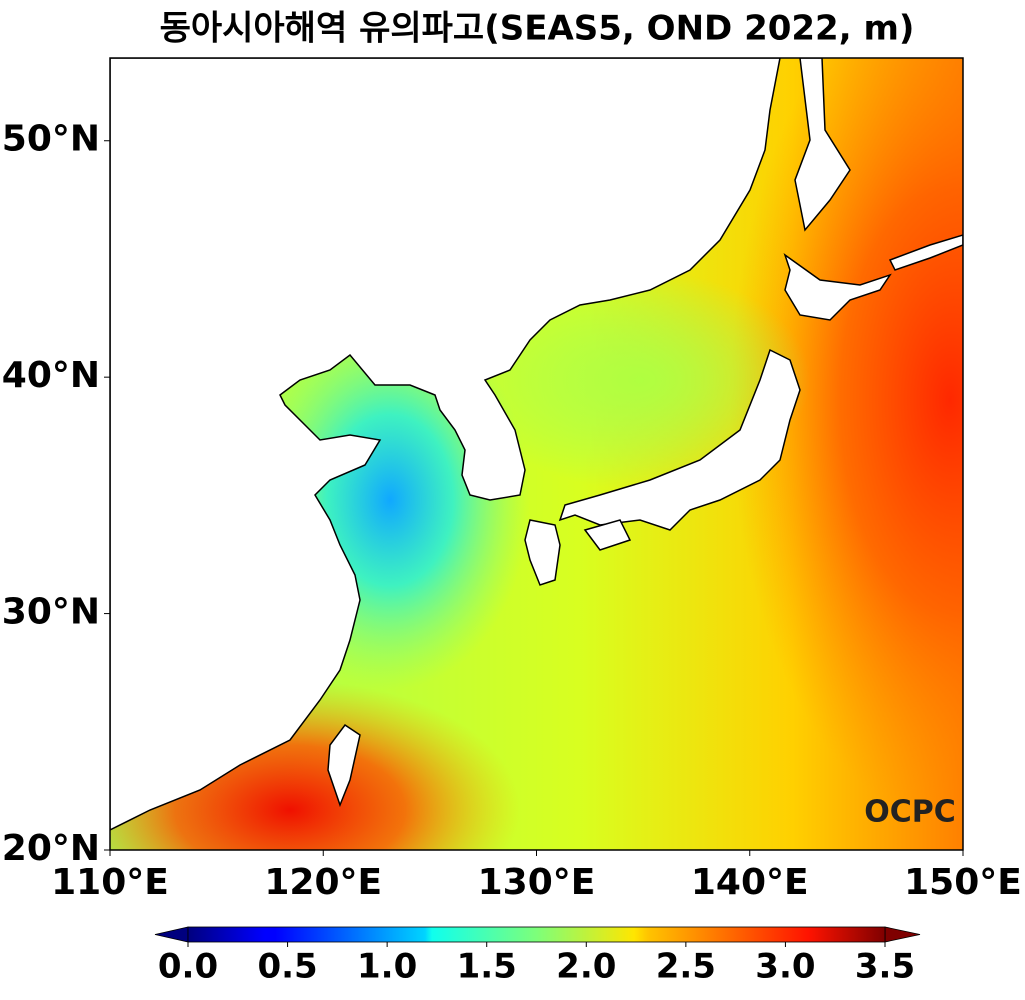 The width and height of the screenshot is (1025, 1000). What do you see at coordinates (51, 375) in the screenshot?
I see `y-tick-label: 40°N` at bounding box center [51, 375].